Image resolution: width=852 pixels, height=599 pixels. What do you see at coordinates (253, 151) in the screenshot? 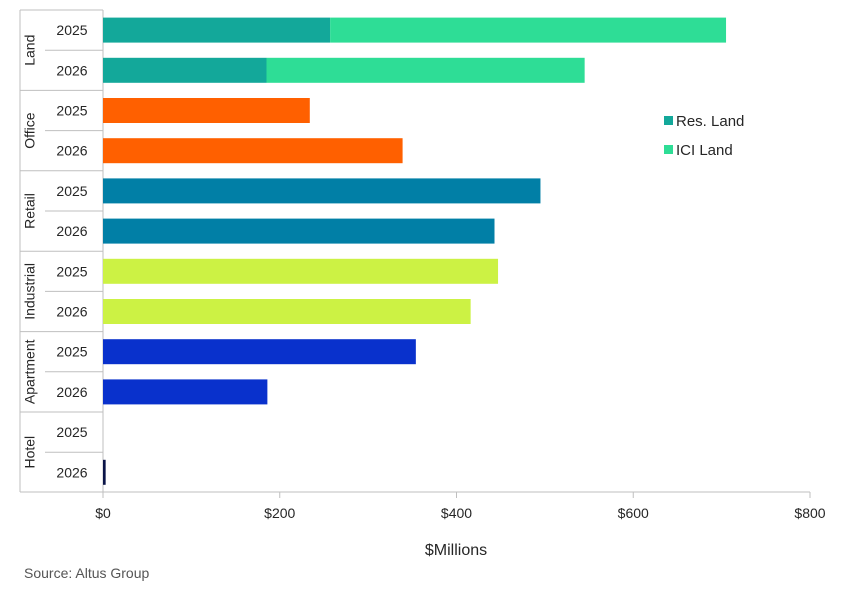
I see `bar-office-2026` at bounding box center [253, 151].